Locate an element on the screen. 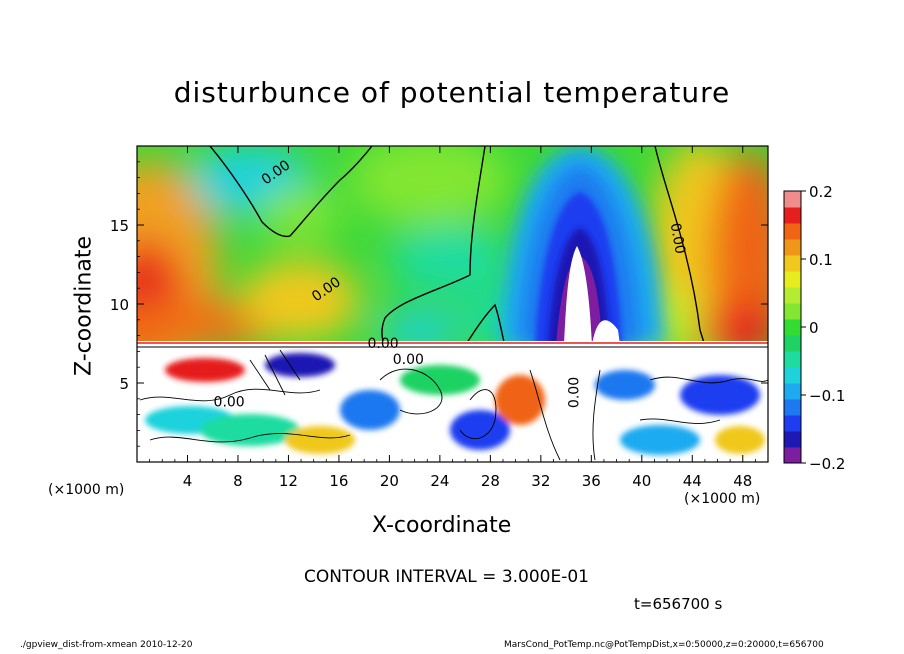  colorbar-tick-label-1: 0.1 is located at coordinates (821, 260).